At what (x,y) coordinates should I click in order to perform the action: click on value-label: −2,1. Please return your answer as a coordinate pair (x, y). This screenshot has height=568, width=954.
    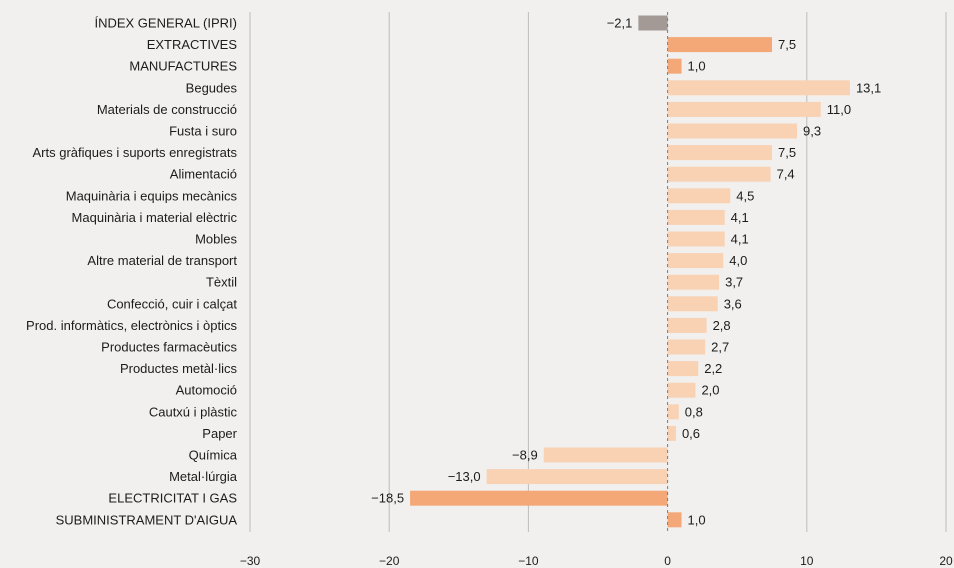
    Looking at the image, I should click on (620, 23).